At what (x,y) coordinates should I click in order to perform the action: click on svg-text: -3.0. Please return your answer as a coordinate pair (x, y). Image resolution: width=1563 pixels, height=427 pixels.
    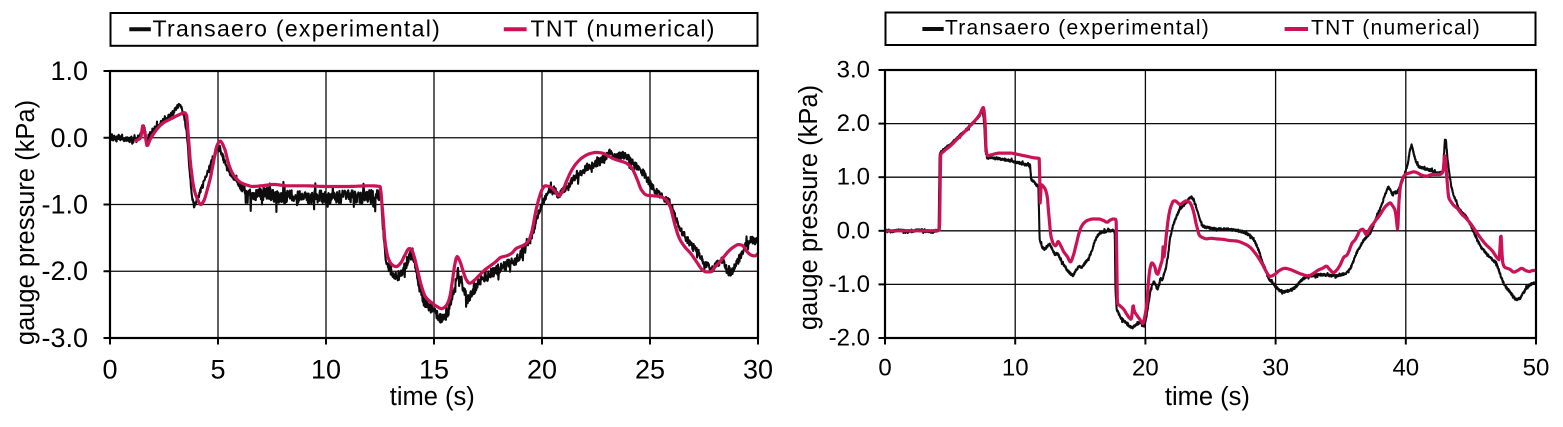
    Looking at the image, I should click on (64, 338).